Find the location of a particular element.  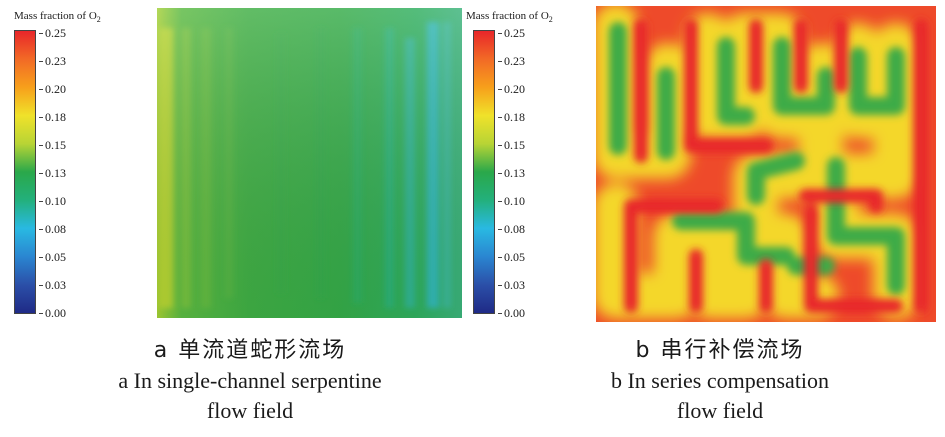

caption-b-en-line1: b In series compensation is located at coordinates (720, 380).